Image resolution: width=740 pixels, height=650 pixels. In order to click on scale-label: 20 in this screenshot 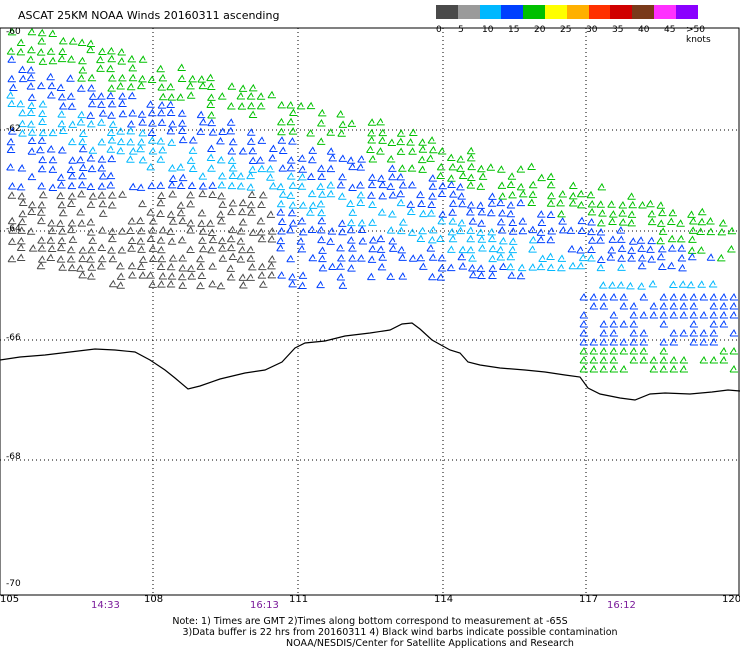, I will do `click(540, 30)`.